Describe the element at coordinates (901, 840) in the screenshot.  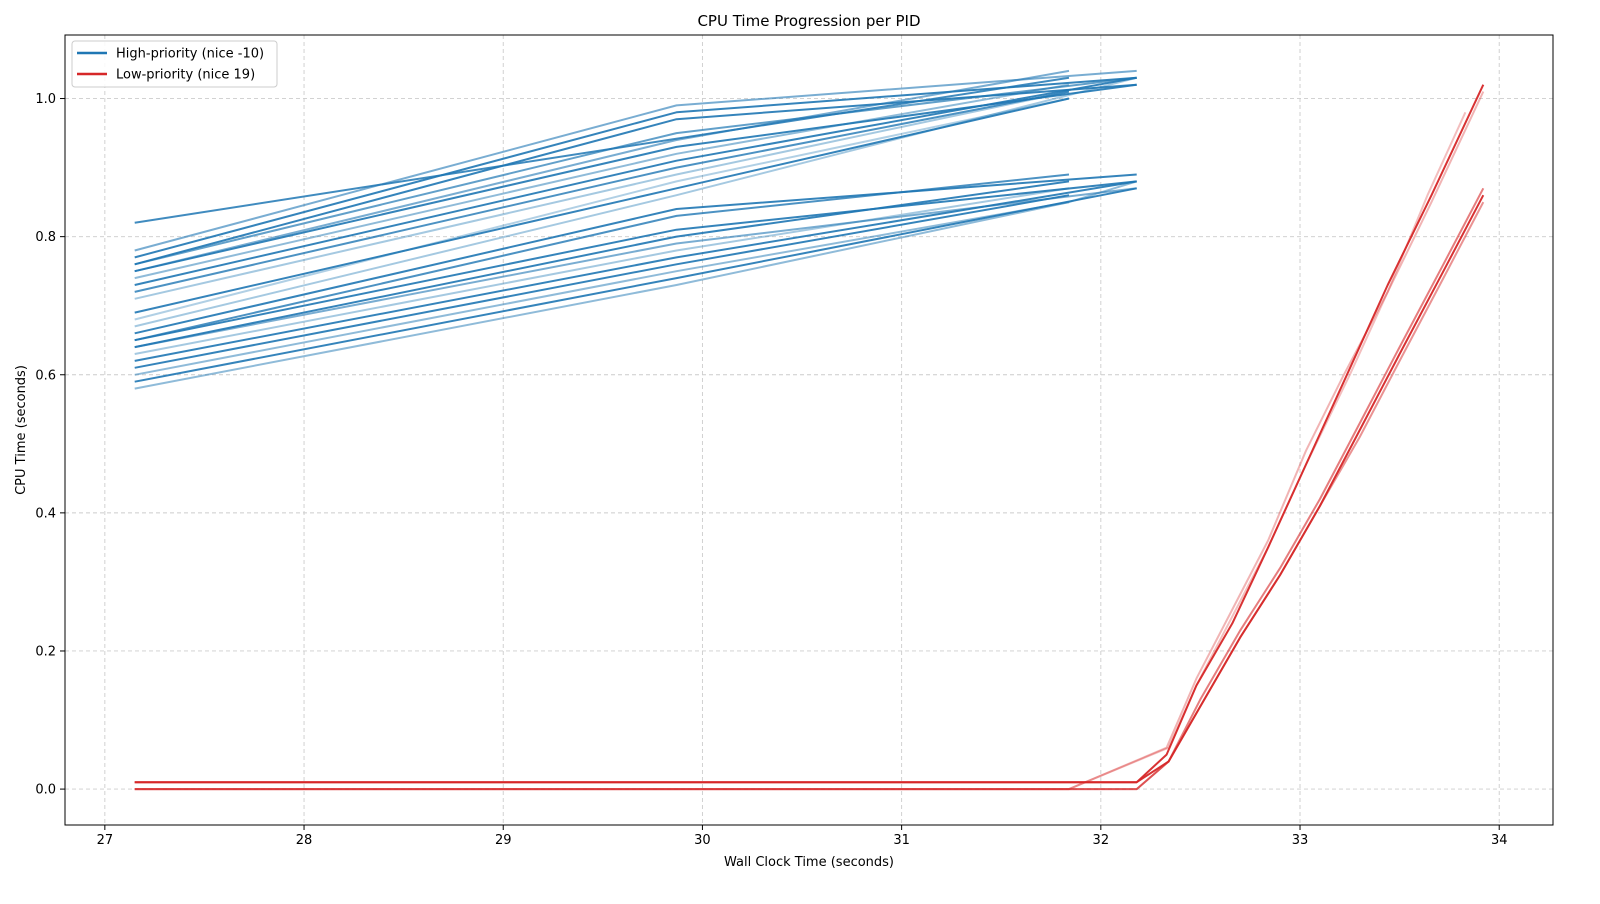
I see `x-tick-label: 31` at that location.